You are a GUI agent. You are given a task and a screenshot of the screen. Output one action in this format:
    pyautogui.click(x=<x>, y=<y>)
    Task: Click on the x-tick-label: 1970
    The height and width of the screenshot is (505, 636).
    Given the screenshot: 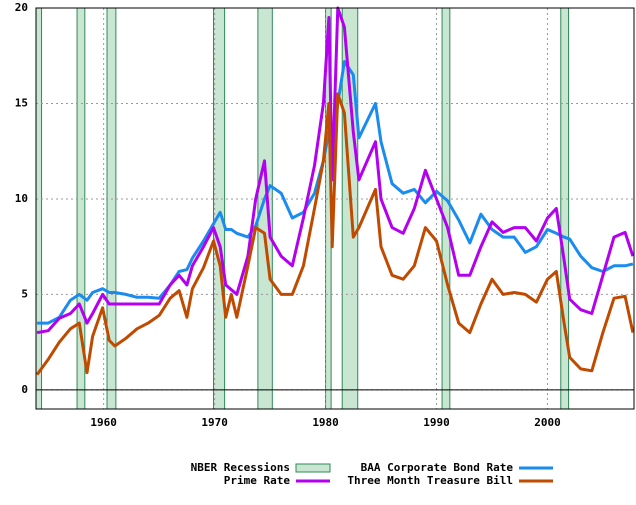 What is the action you would take?
    pyautogui.click(x=214, y=422)
    